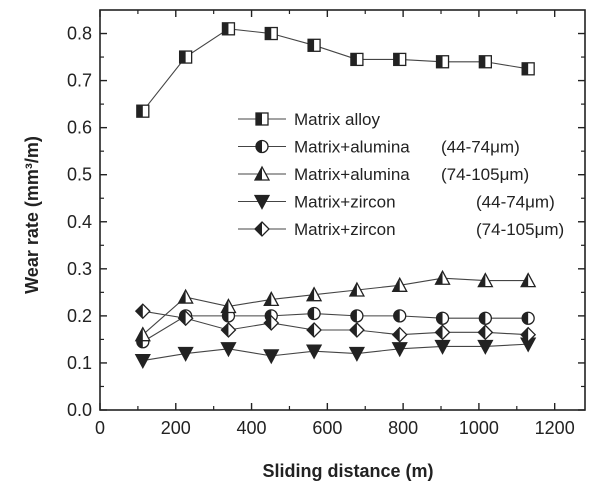 The image size is (601, 488). What do you see at coordinates (79, 222) in the screenshot?
I see `y-tick-label: 0.4` at bounding box center [79, 222].